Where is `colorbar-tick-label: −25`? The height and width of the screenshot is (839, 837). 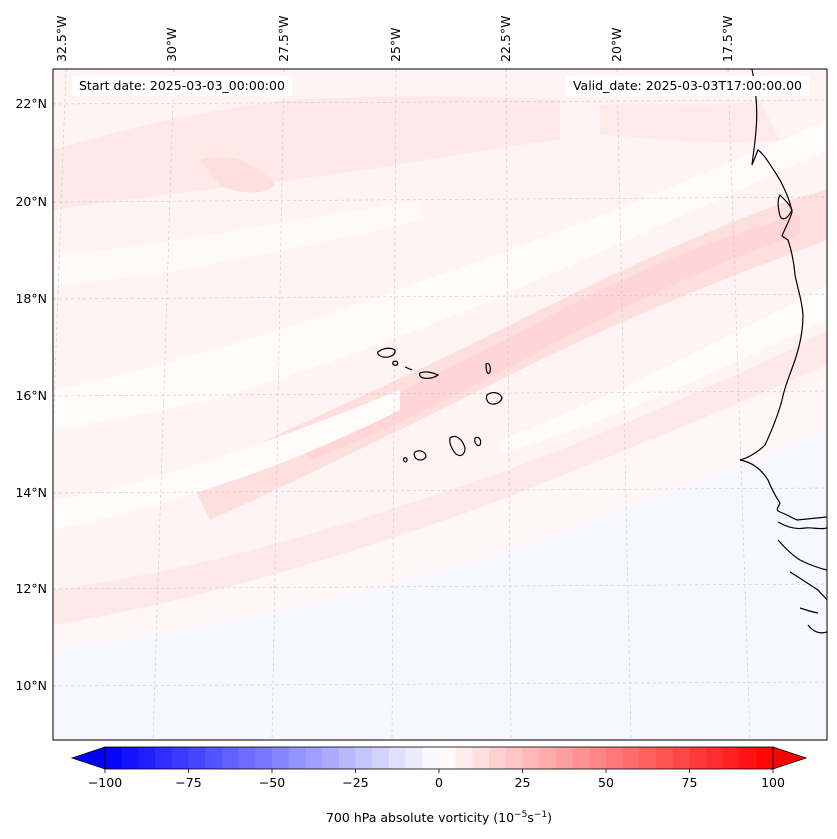
colorbar-tick-label: −25 is located at coordinates (355, 782).